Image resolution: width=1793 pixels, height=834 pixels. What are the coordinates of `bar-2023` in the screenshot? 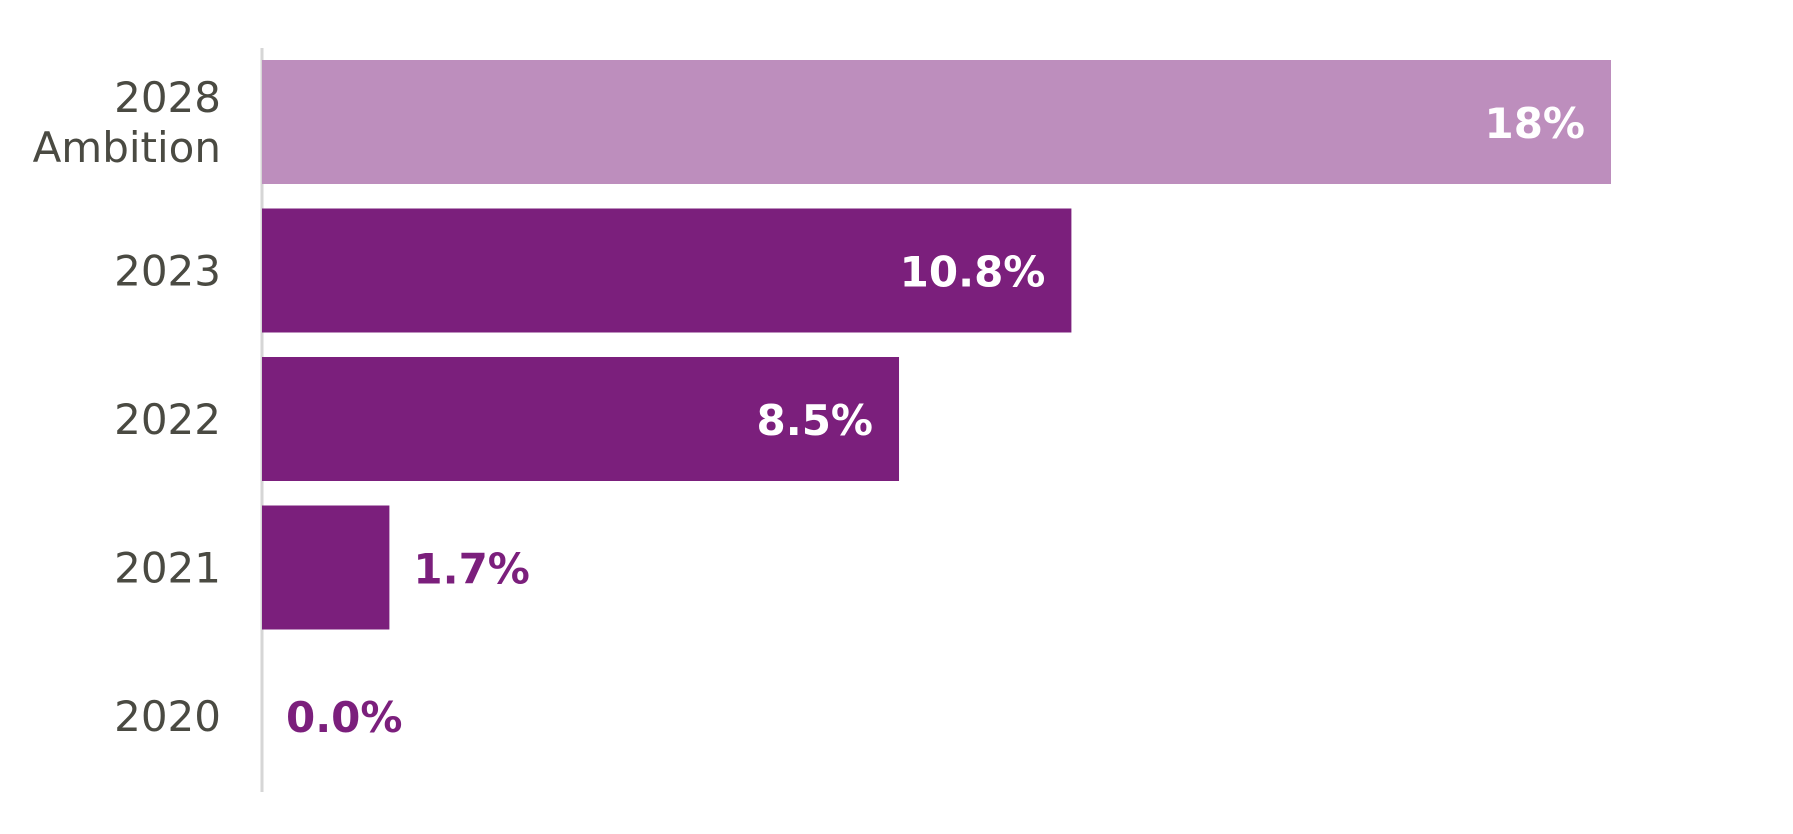 It's located at (667, 270).